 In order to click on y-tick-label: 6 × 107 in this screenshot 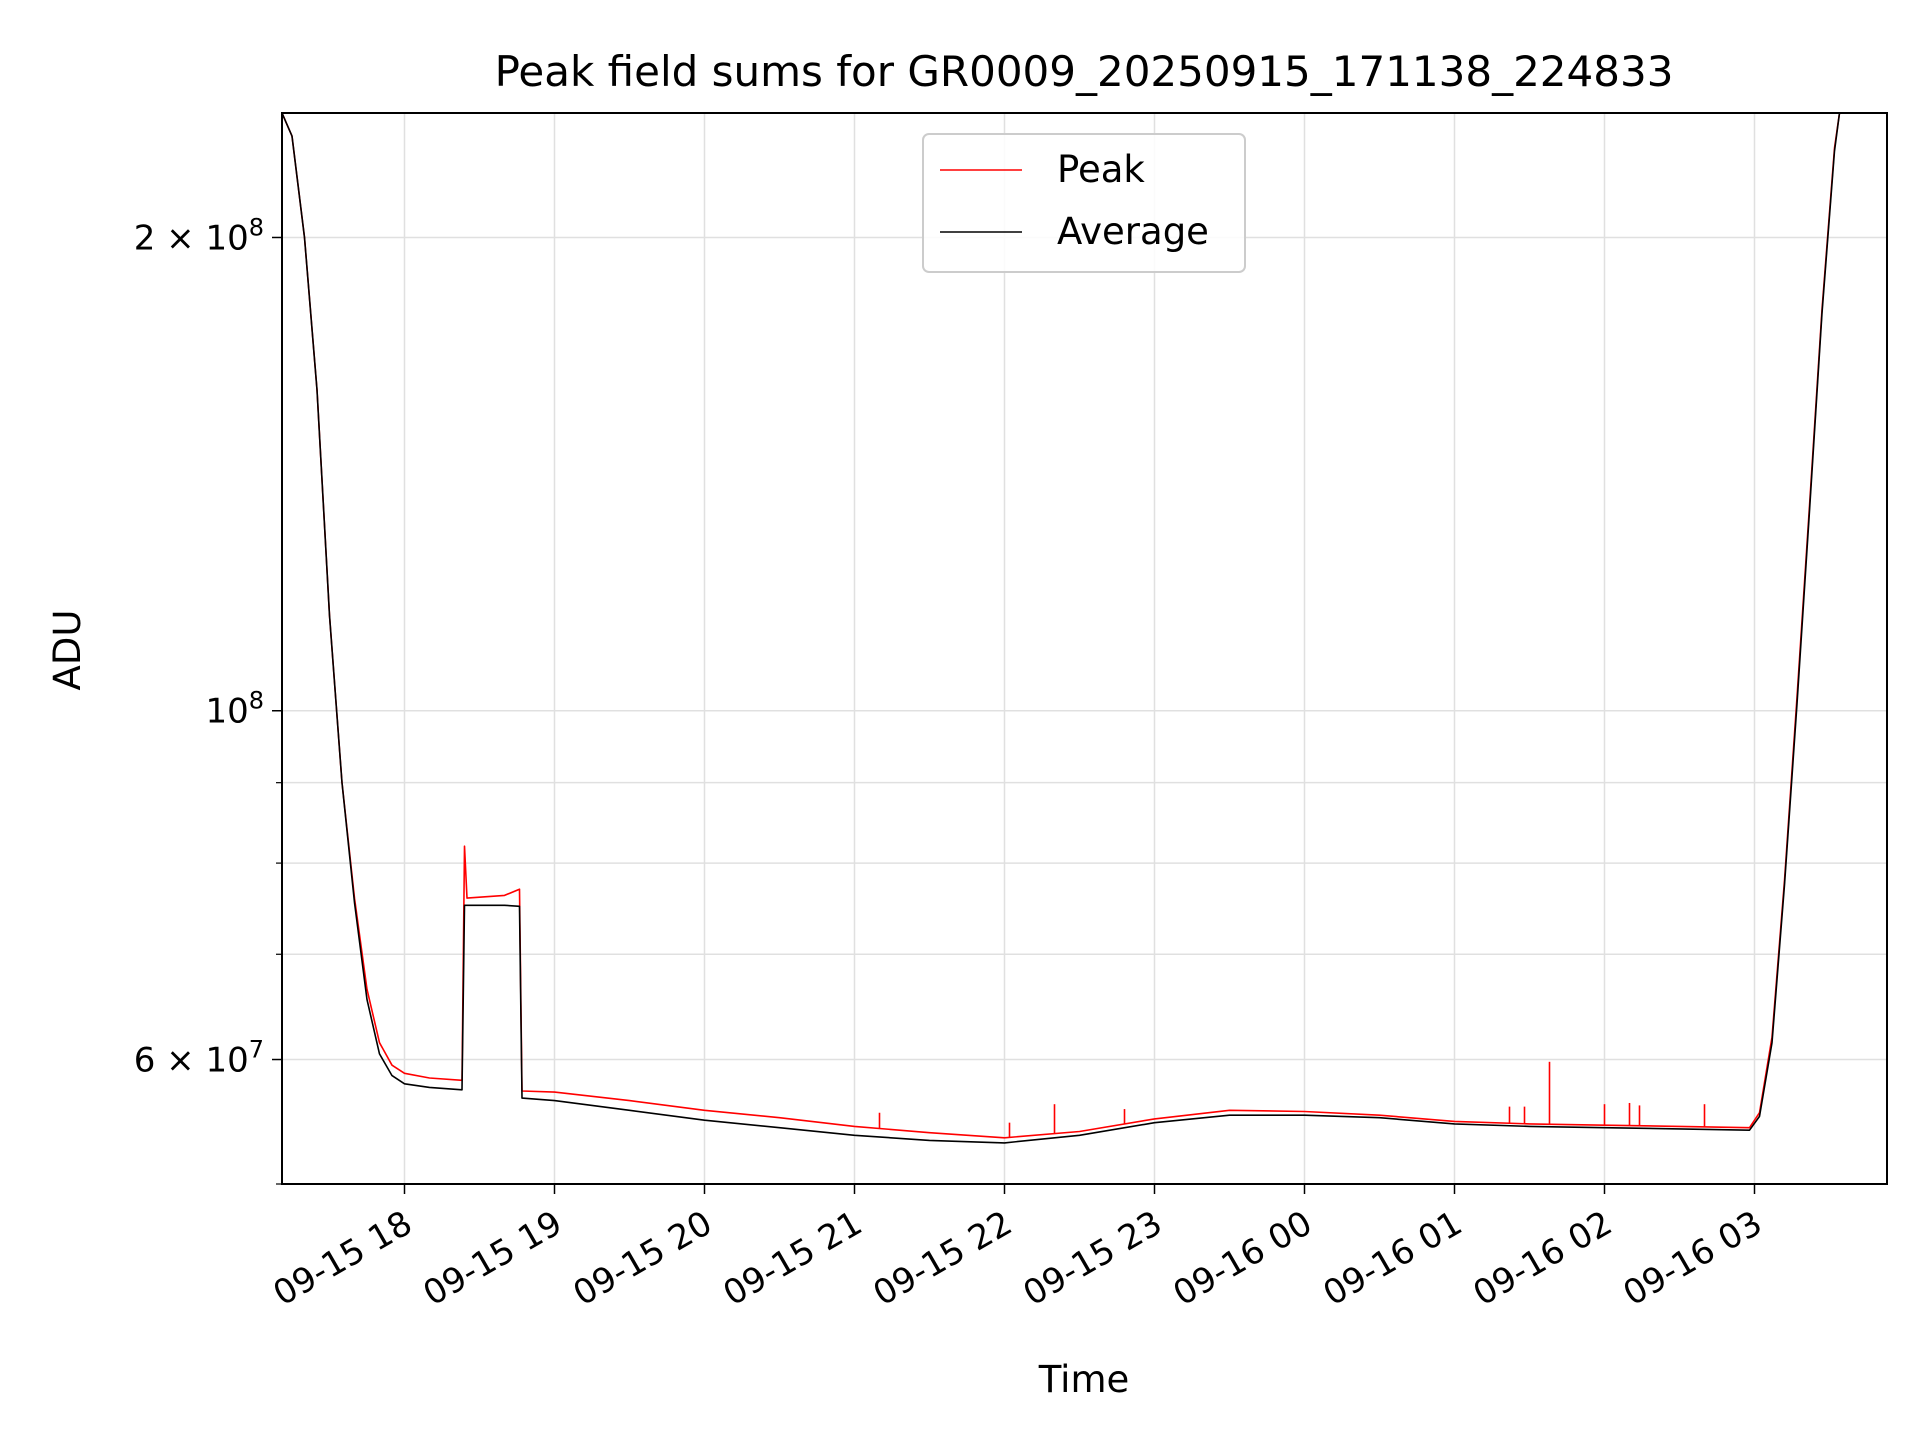, I will do `click(199, 1058)`.